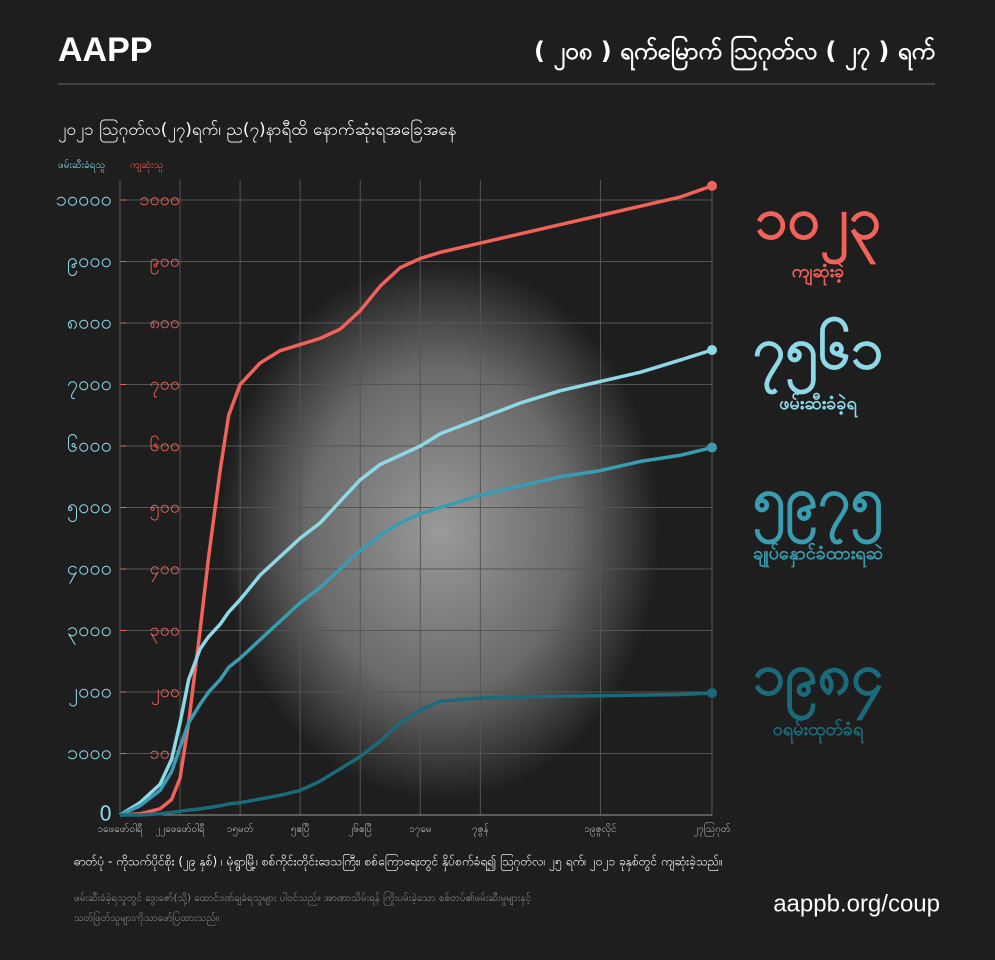  I want to click on y-tick-label: ၂၀၀၀, so click(90, 693).